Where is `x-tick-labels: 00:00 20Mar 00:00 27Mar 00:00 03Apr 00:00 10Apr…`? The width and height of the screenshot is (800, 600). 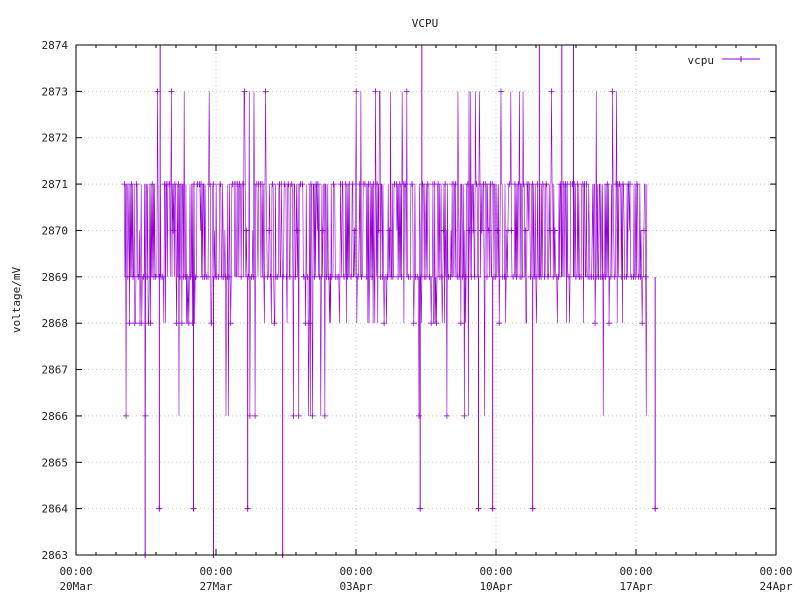 x-tick-labels: 00:00 20Mar 00:00 27Mar 00:00 03Apr 00:00 10Apr… is located at coordinates (425, 579).